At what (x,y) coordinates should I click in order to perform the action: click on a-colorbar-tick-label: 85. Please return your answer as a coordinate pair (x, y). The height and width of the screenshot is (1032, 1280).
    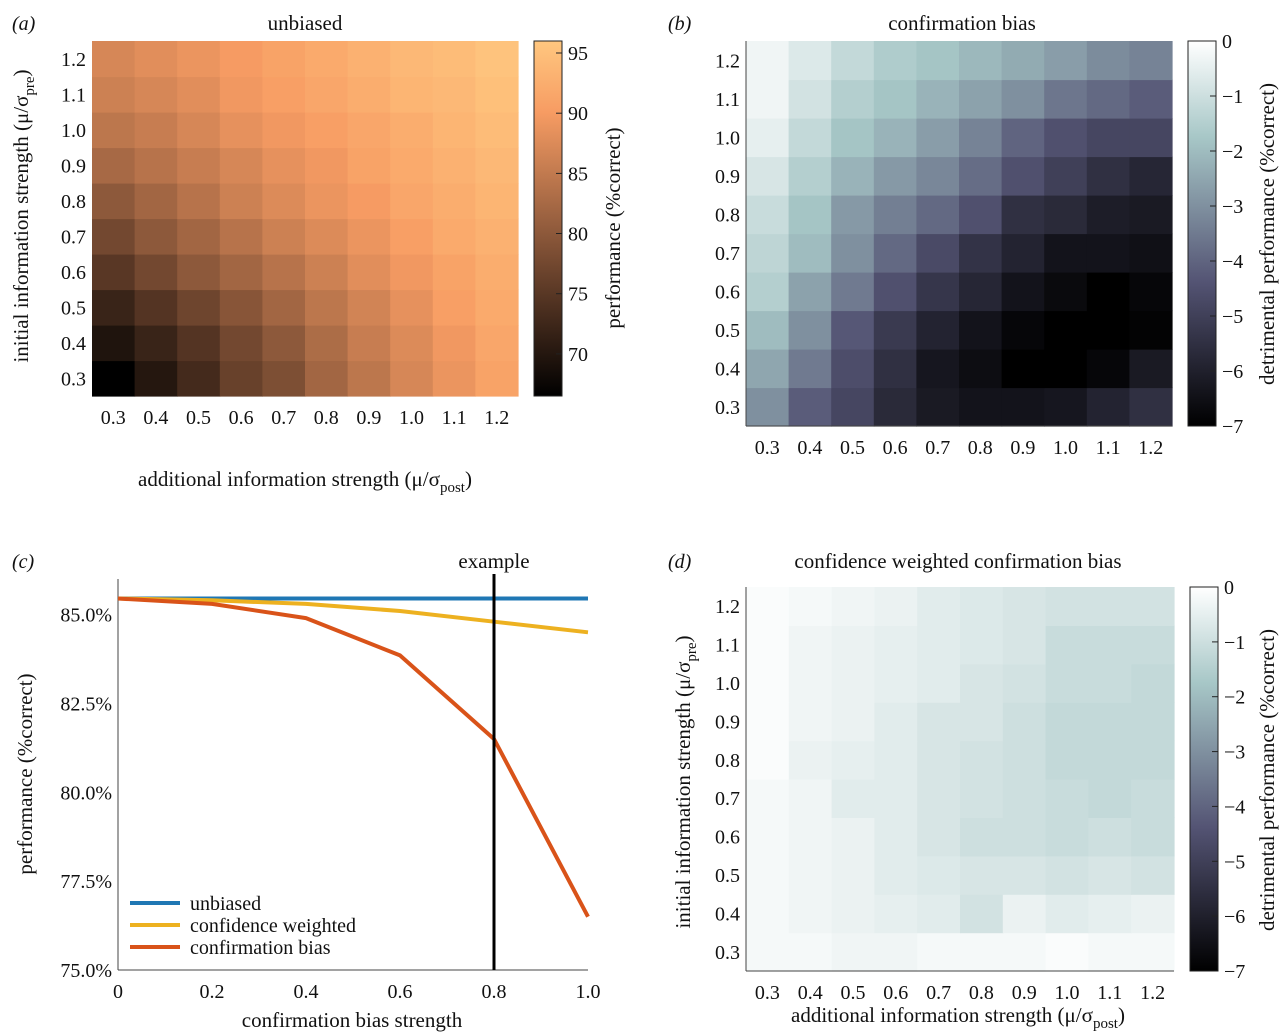
    Looking at the image, I should click on (578, 174).